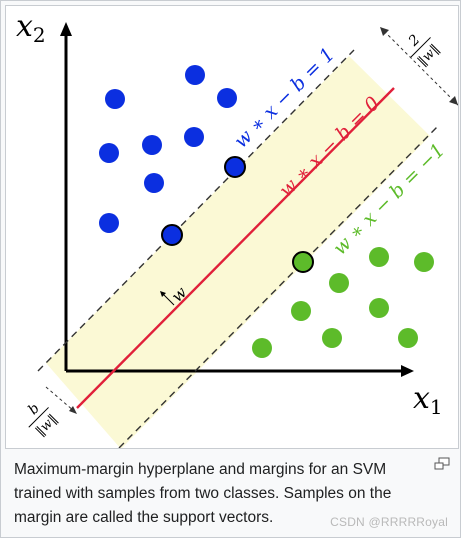  What do you see at coordinates (424, 50) in the screenshot?
I see `margin-width-fraction: 2 ‖w‖` at bounding box center [424, 50].